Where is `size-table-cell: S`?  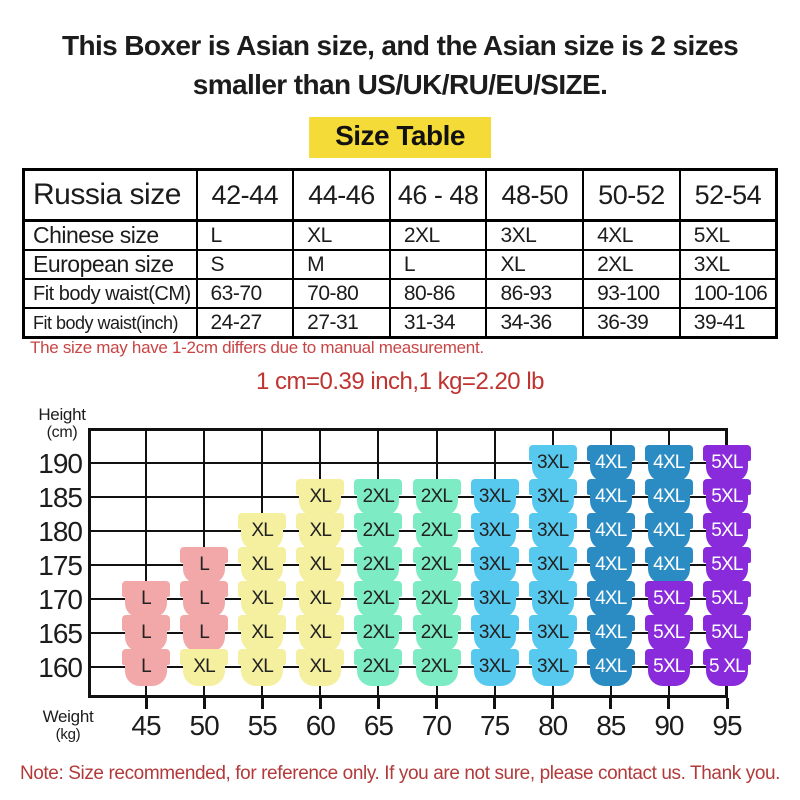
size-table-cell: S is located at coordinates (245, 264).